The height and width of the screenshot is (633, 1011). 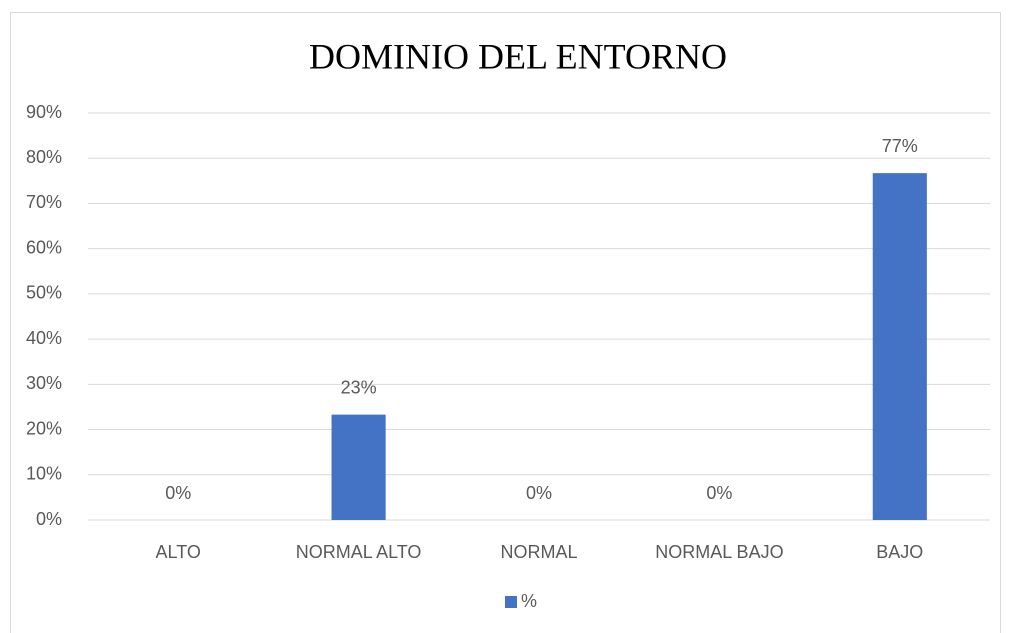 I want to click on data-label: 23%, so click(x=359, y=387).